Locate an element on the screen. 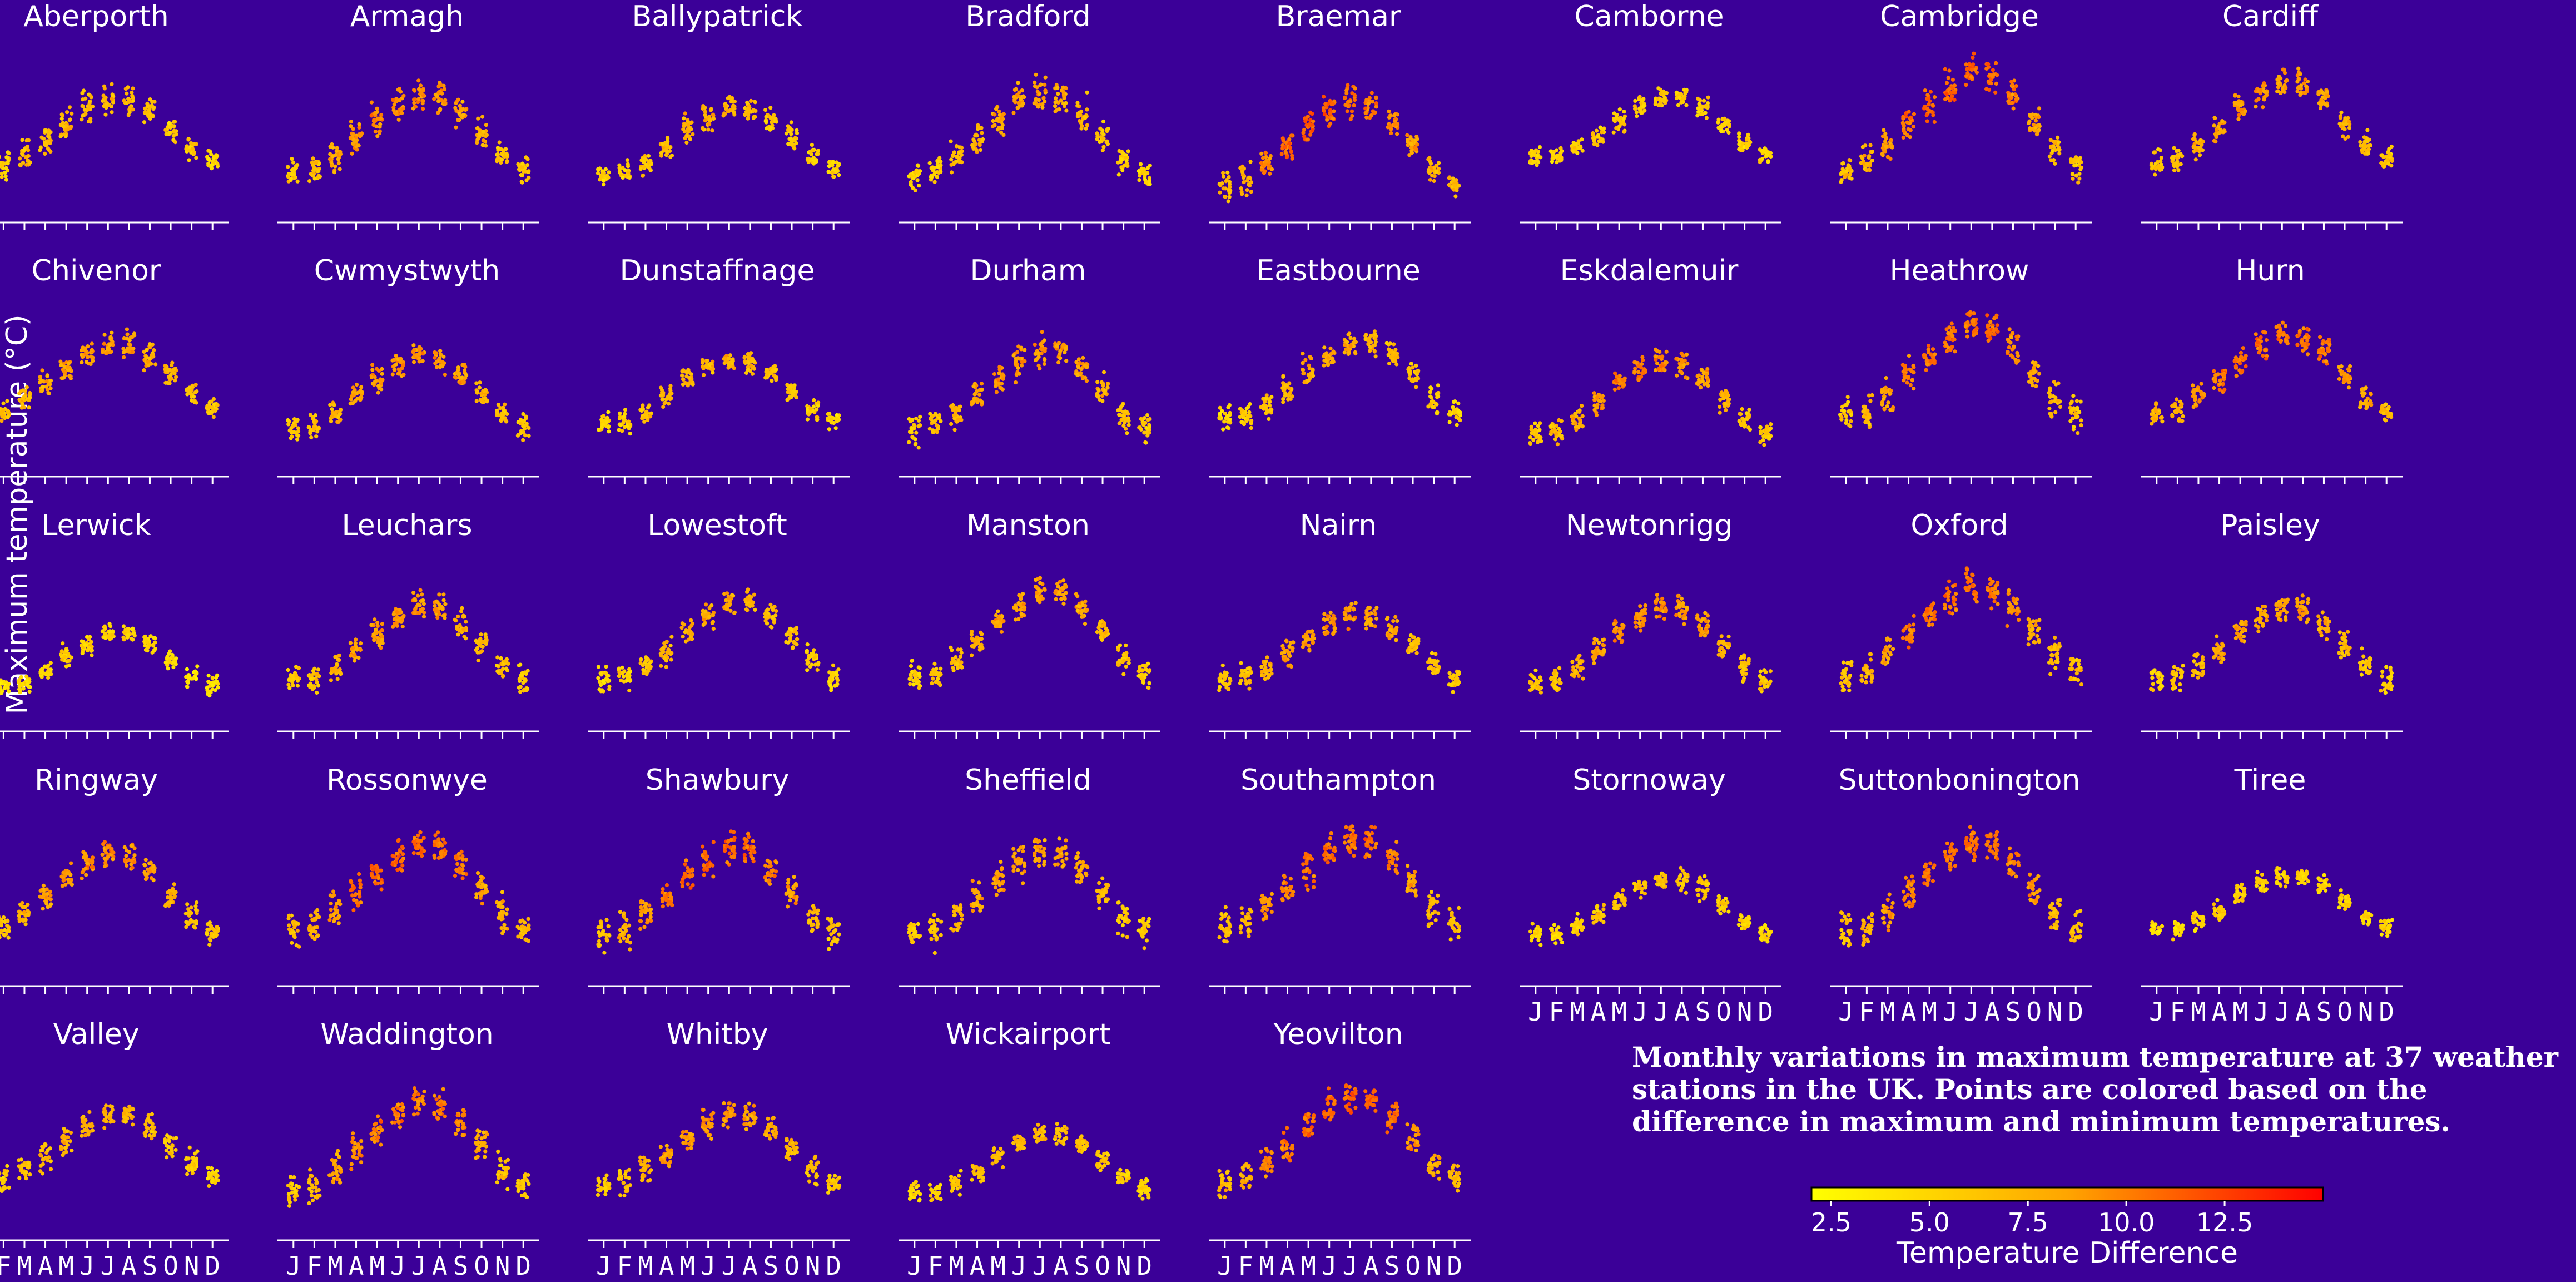 Image resolution: width=2576 pixels, height=1282 pixels. y-axis-label: Maximum temperature (°C) is located at coordinates (17, 514).